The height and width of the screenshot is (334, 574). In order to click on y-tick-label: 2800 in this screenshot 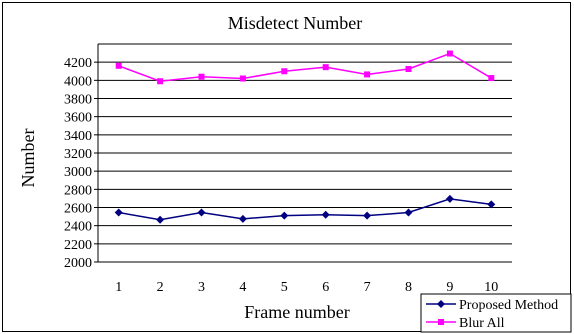, I will do `click(78, 190)`.